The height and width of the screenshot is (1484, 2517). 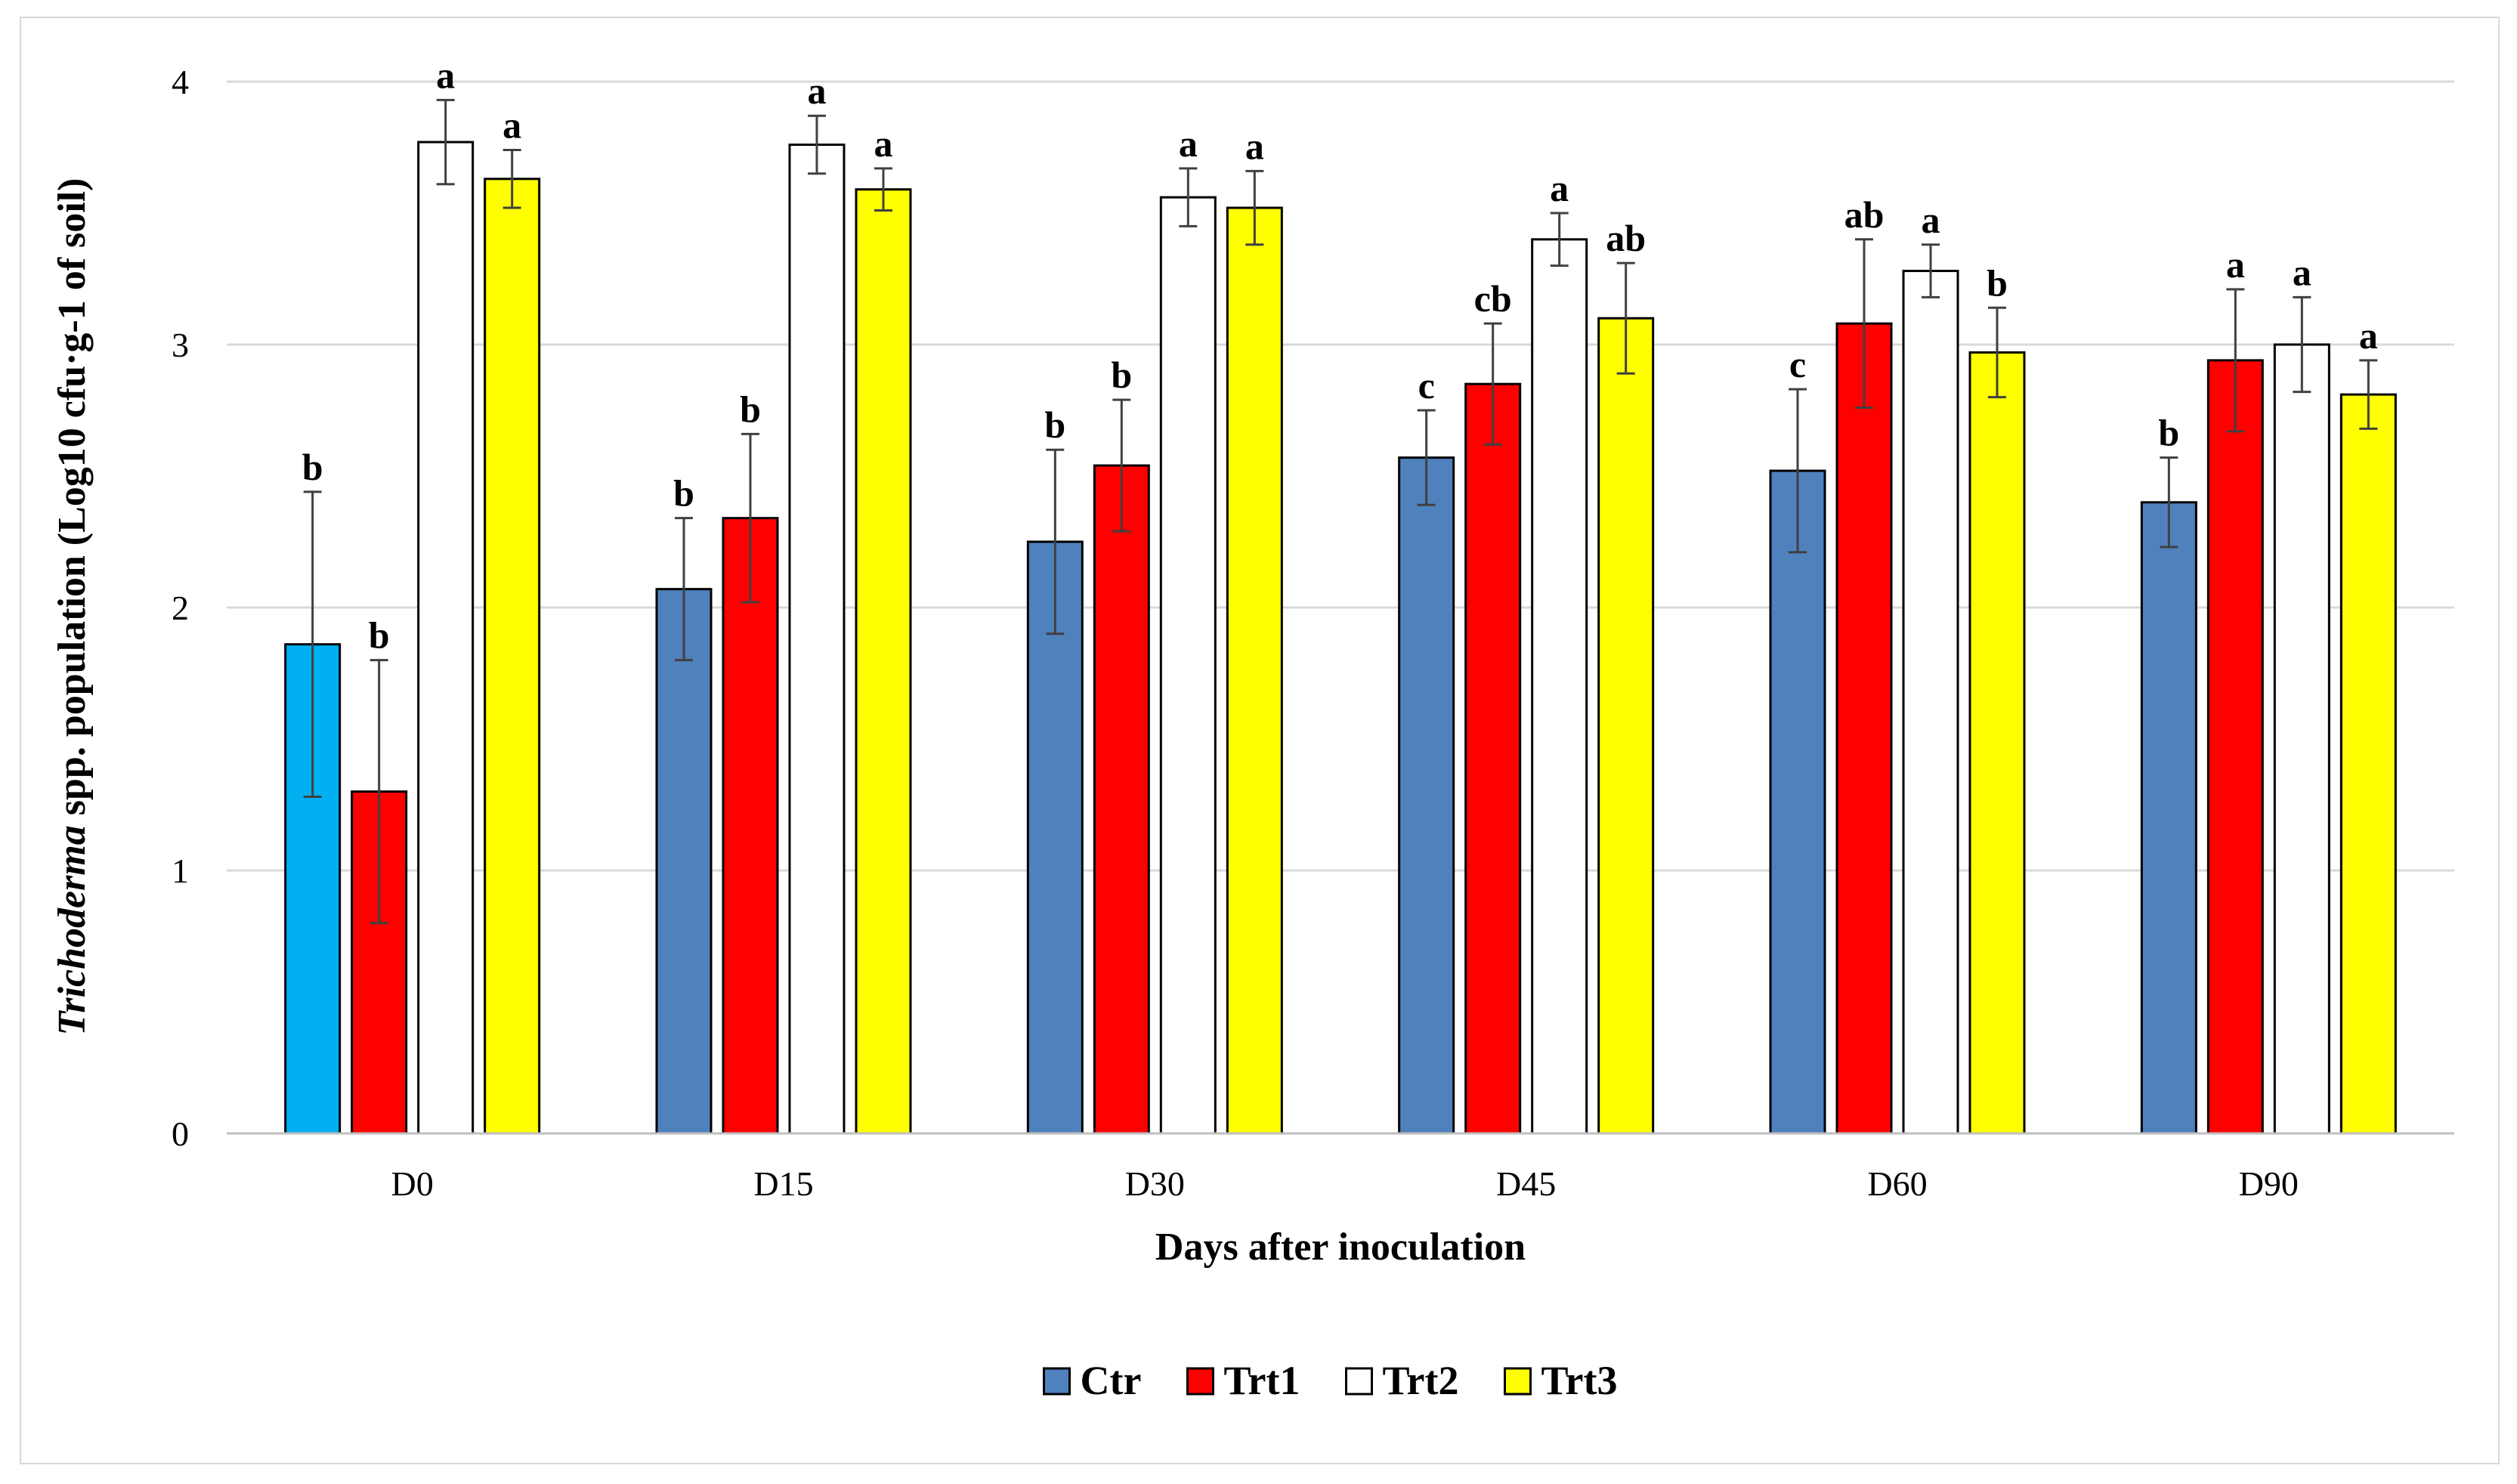 What do you see at coordinates (2235, 747) in the screenshot?
I see `bar-trt1-d90` at bounding box center [2235, 747].